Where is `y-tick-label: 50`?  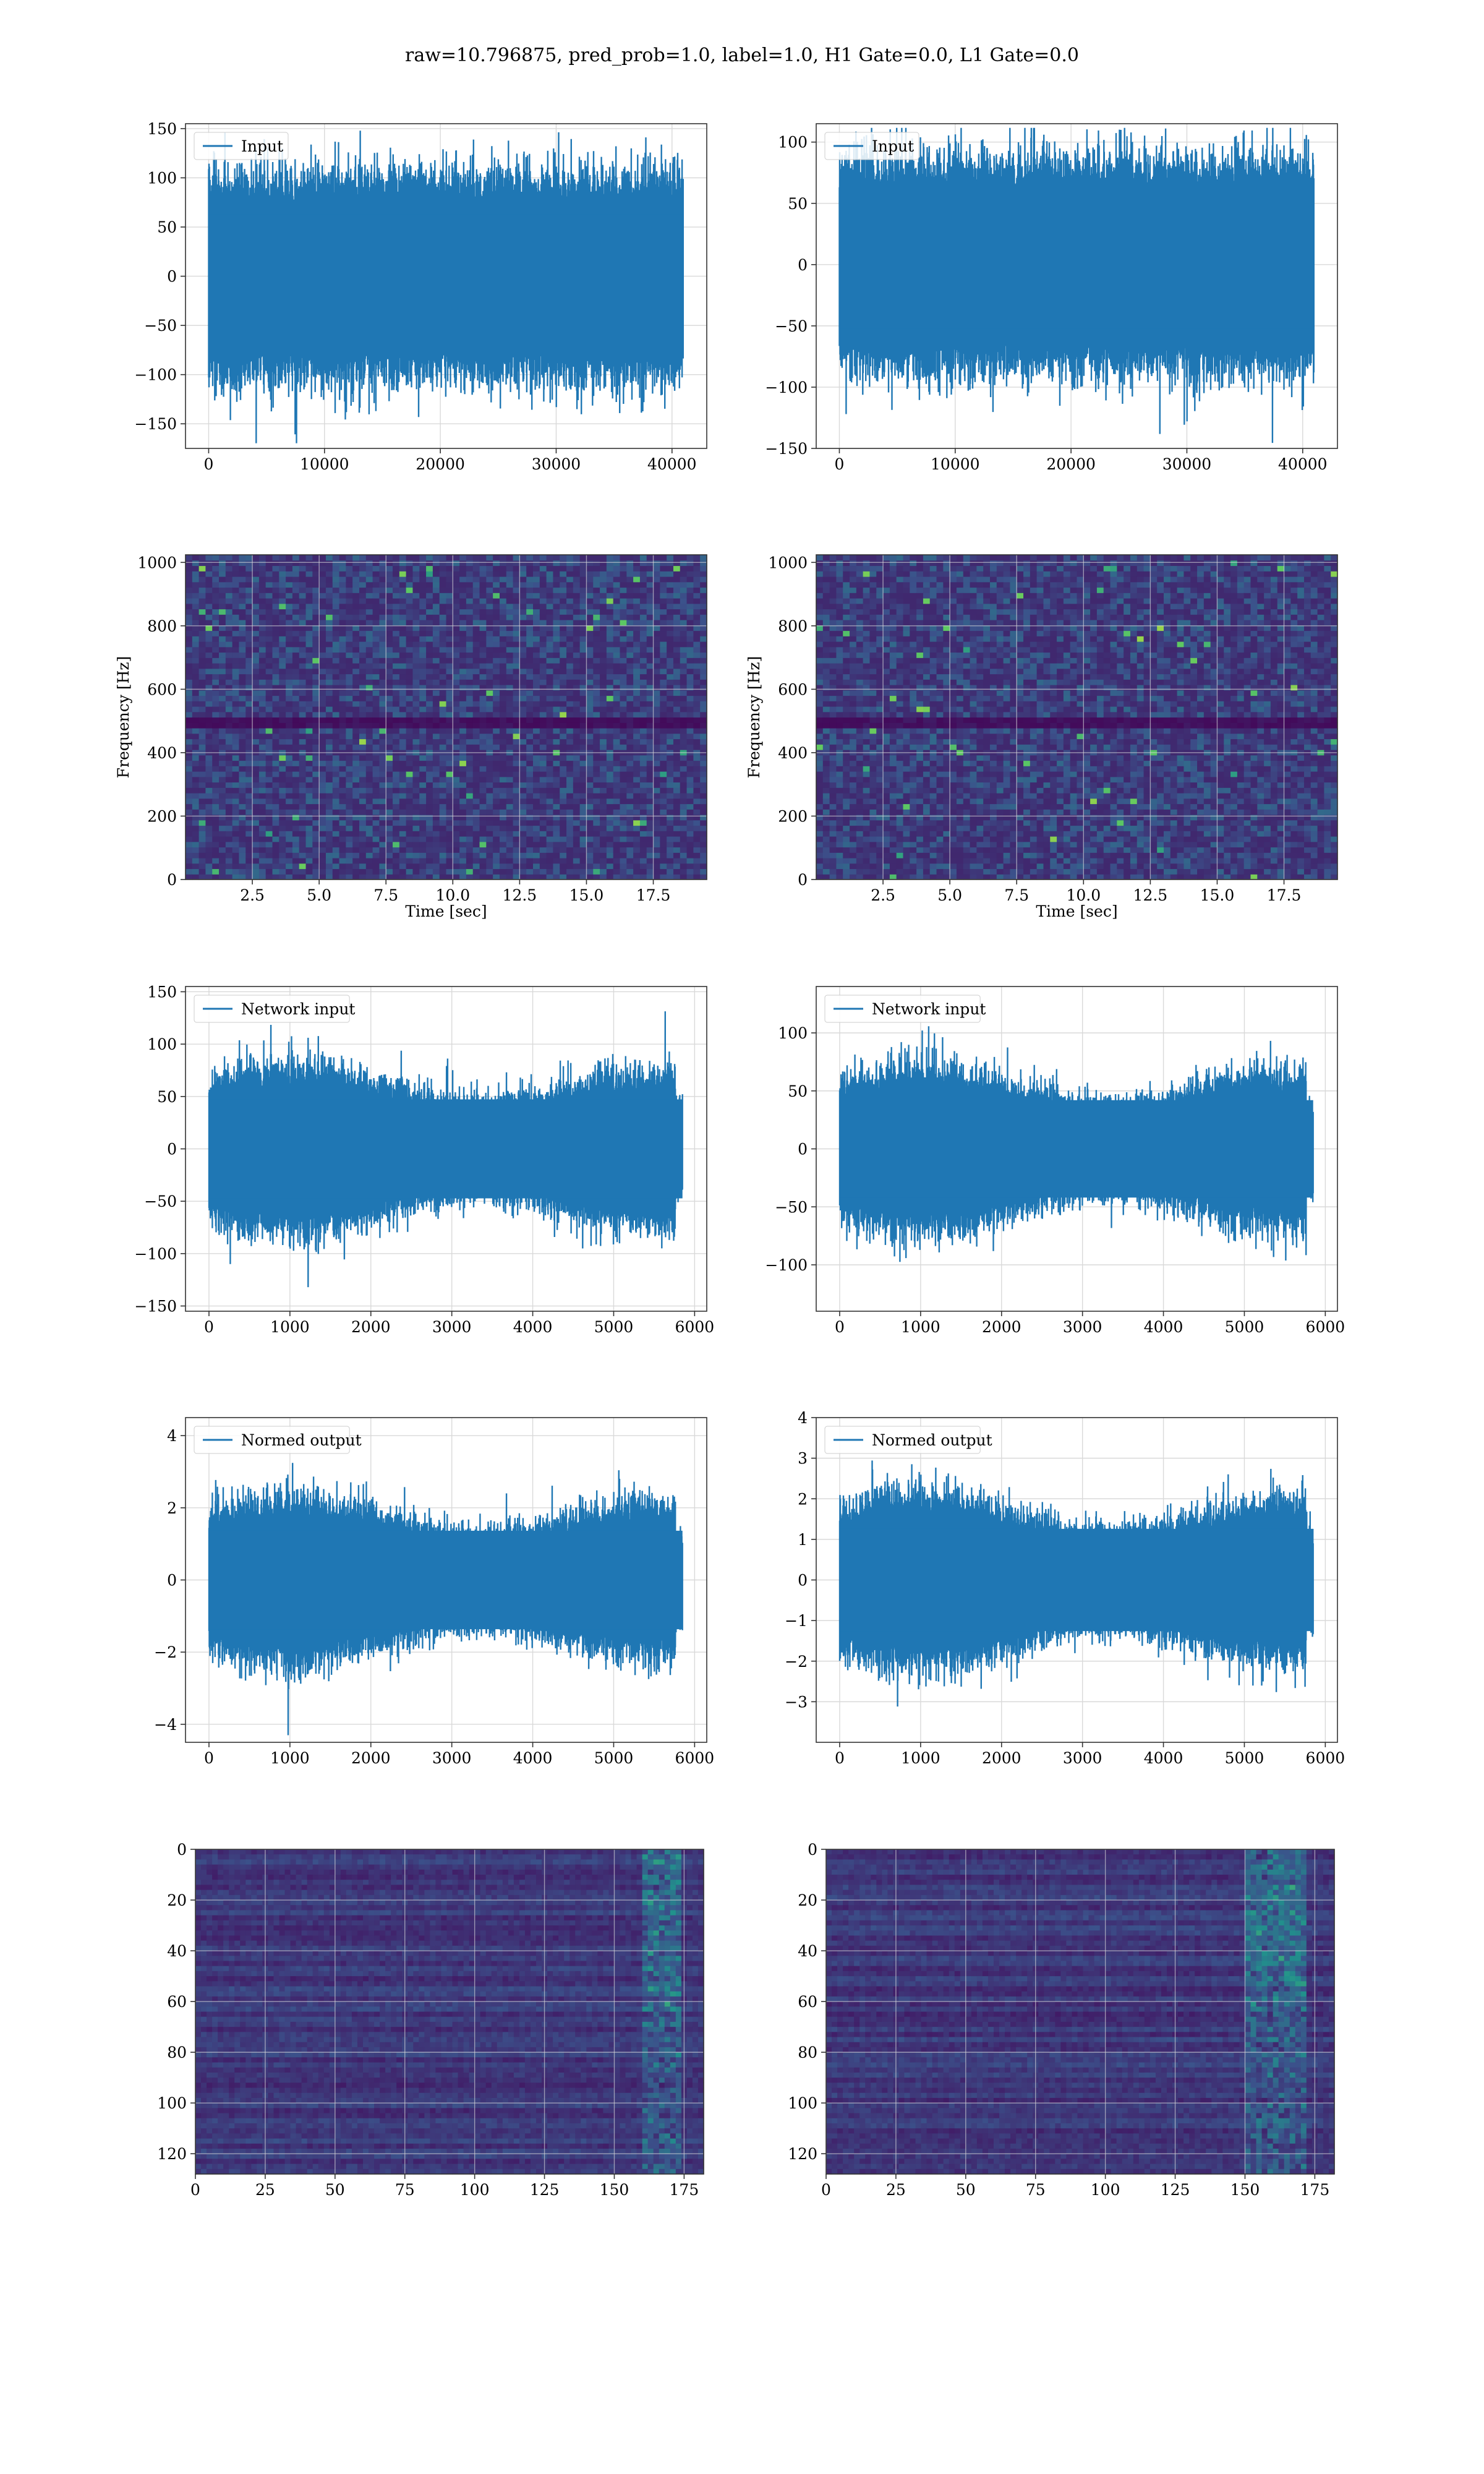 y-tick-label: 50 is located at coordinates (798, 204).